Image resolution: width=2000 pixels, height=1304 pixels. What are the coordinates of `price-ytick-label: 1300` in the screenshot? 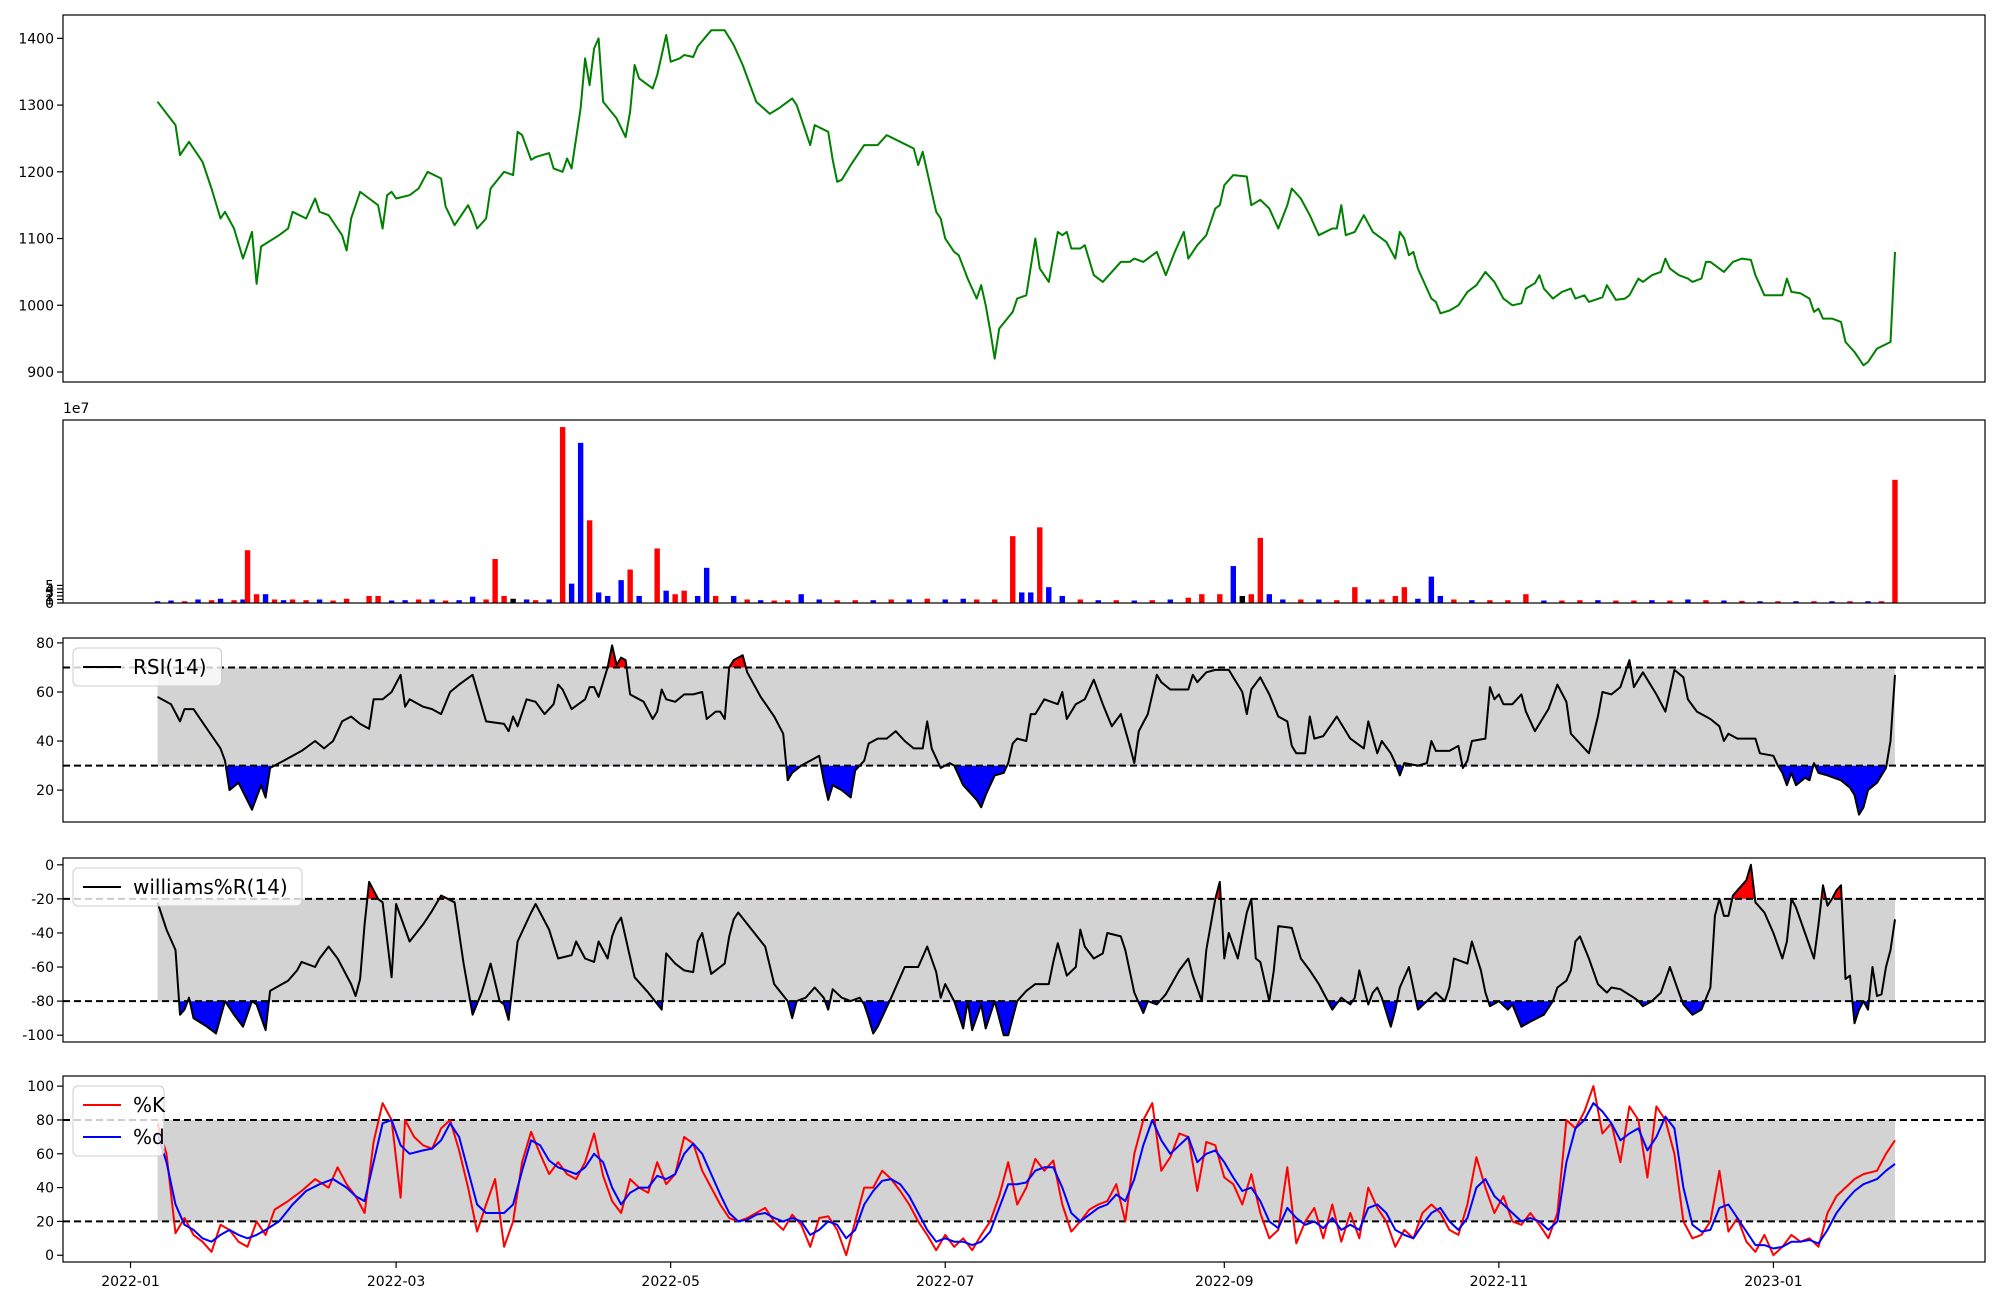 It's located at (36, 106).